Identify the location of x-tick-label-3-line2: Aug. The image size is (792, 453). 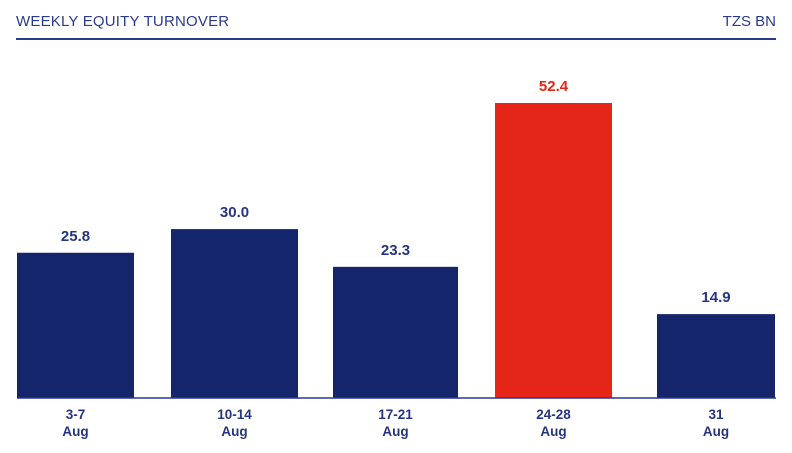
(553, 431).